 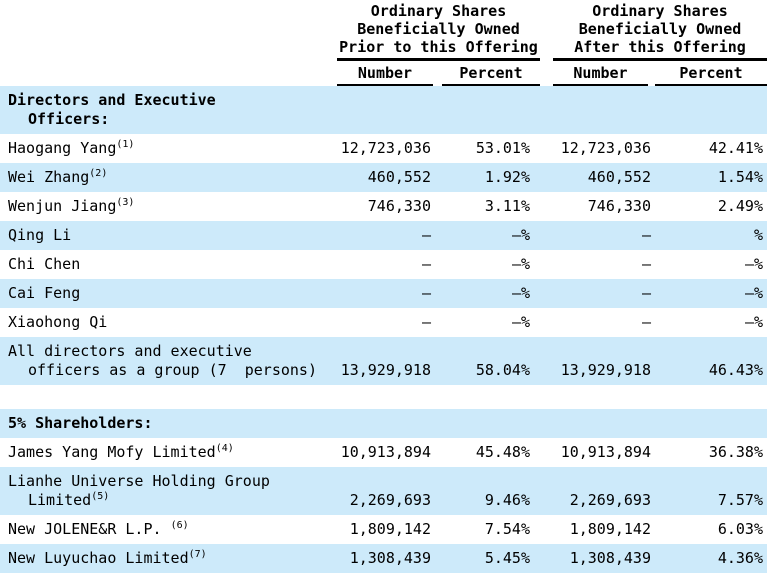 I want to click on value-number-prior: 1,308,439, so click(x=390, y=558).